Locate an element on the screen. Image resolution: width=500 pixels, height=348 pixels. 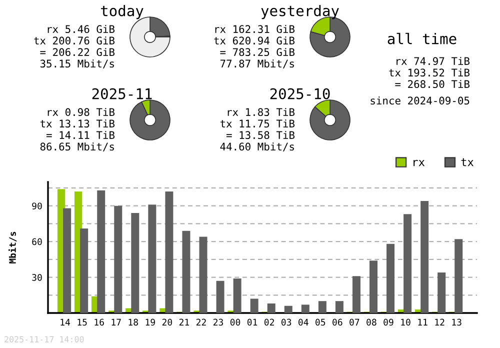
chart-title: yesterday is located at coordinates (300, 12).